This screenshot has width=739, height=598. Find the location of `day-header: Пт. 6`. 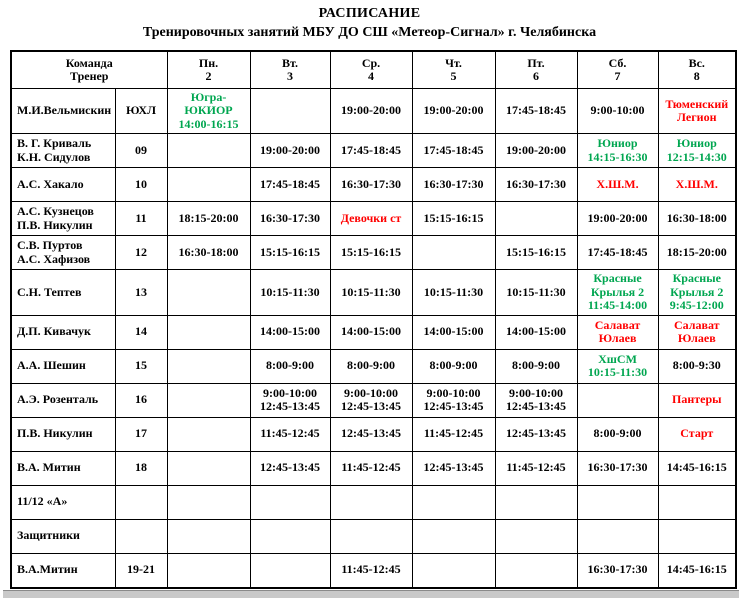

day-header: Пт. 6 is located at coordinates (536, 69).